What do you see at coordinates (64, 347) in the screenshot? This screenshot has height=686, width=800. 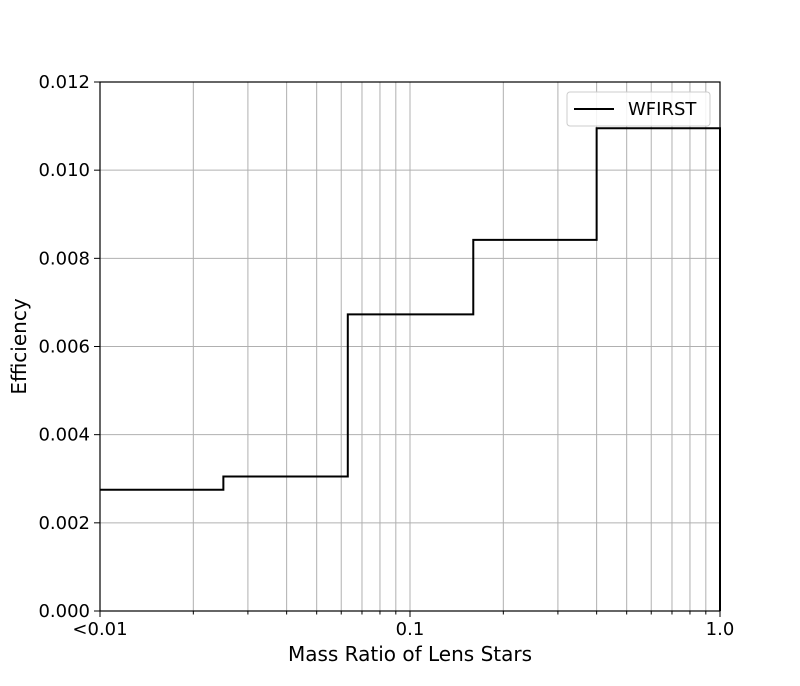 I see `y-tick-label: 0.006` at bounding box center [64, 347].